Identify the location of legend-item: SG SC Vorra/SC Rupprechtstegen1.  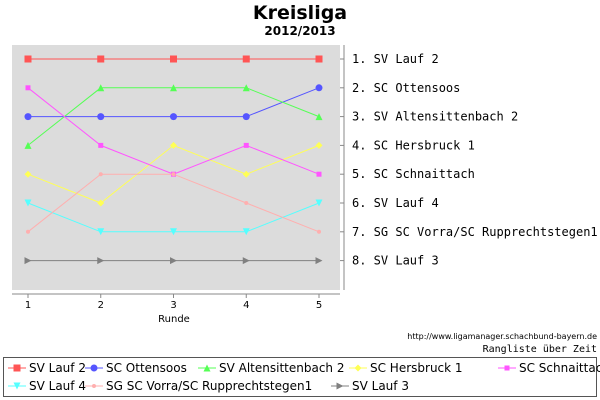
(198, 386).